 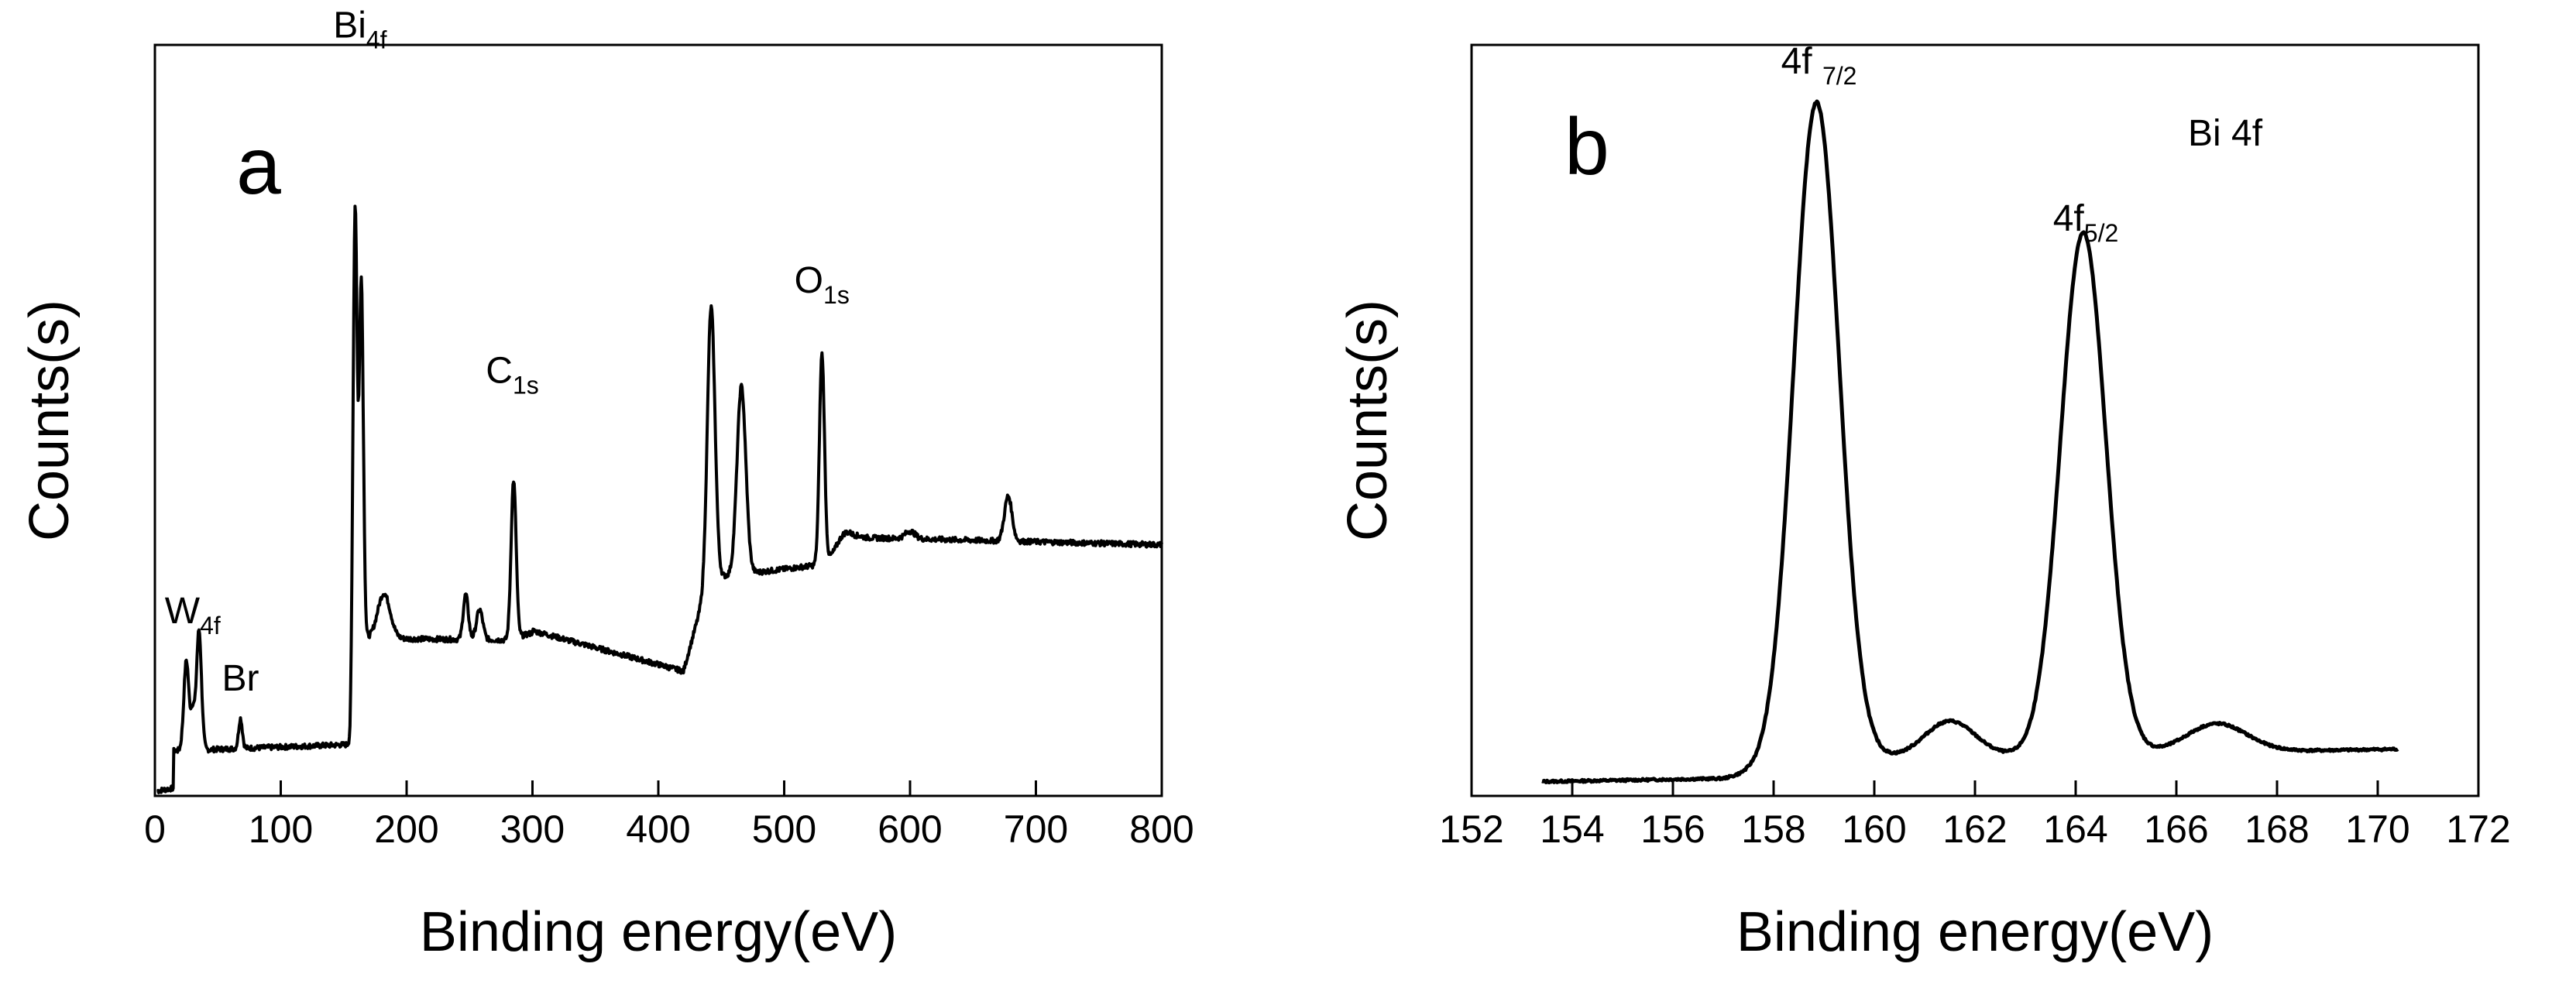 I want to click on b-x-tick-label: 160, so click(x=1874, y=829).